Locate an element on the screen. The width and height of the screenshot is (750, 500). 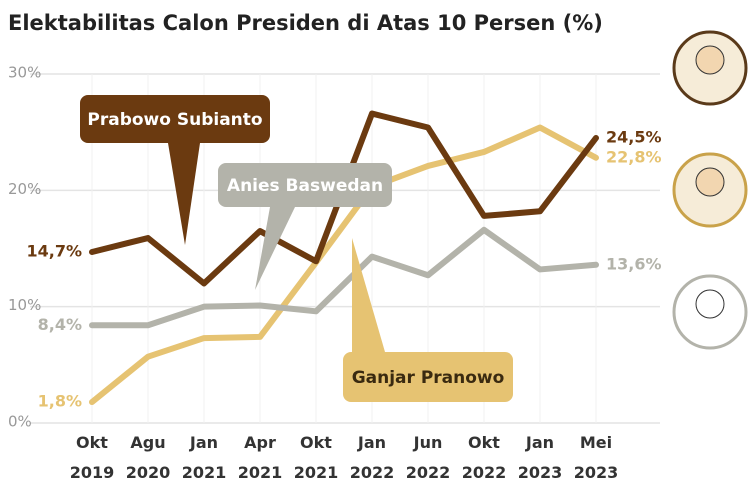
x-tick-label: Okt 2021 is located at coordinates (316, 457).